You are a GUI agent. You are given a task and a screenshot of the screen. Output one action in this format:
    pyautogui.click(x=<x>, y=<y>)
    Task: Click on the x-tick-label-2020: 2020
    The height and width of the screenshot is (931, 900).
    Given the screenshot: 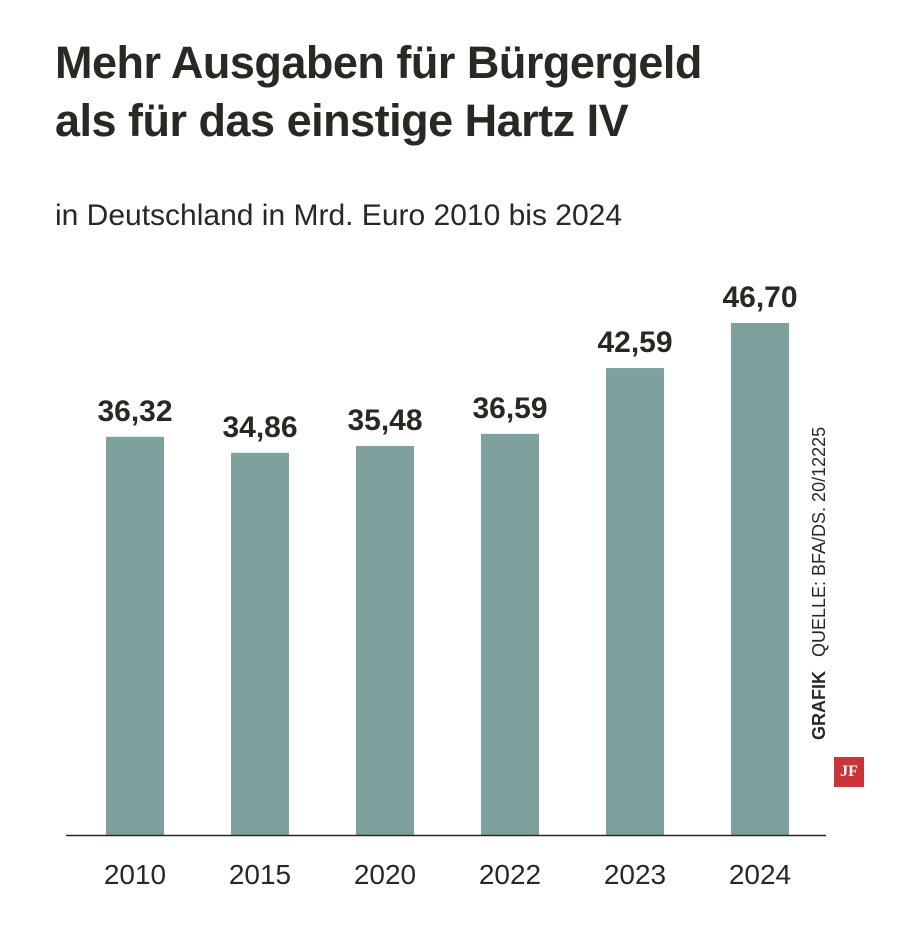 What is the action you would take?
    pyautogui.click(x=385, y=874)
    